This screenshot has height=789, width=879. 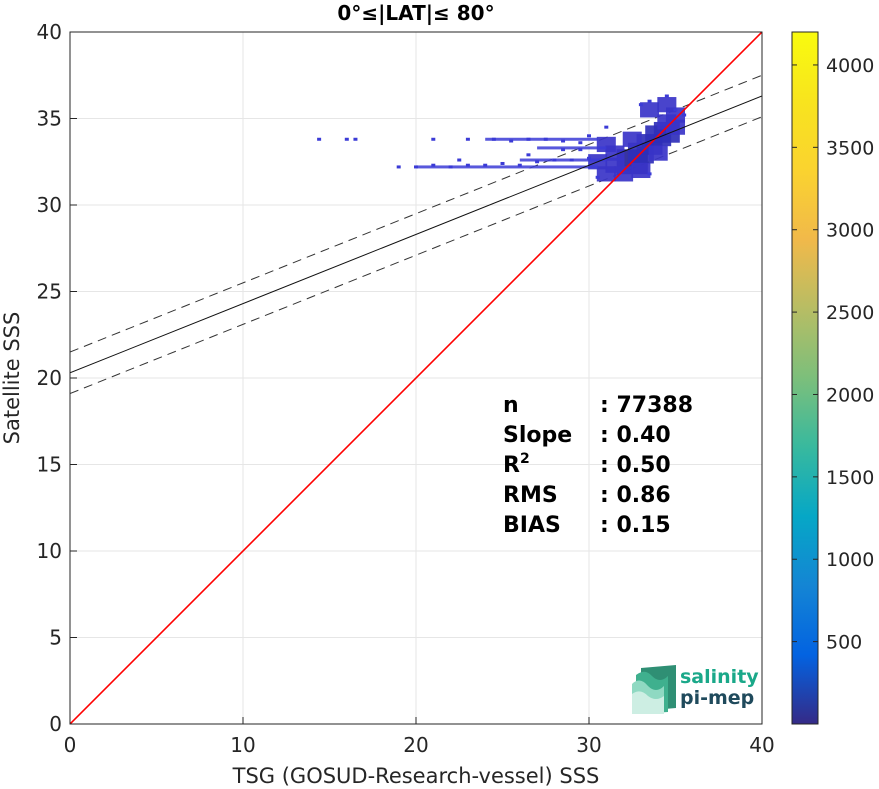 What do you see at coordinates (850, 66) in the screenshot?
I see `colorbar-tick-label: 4000` at bounding box center [850, 66].